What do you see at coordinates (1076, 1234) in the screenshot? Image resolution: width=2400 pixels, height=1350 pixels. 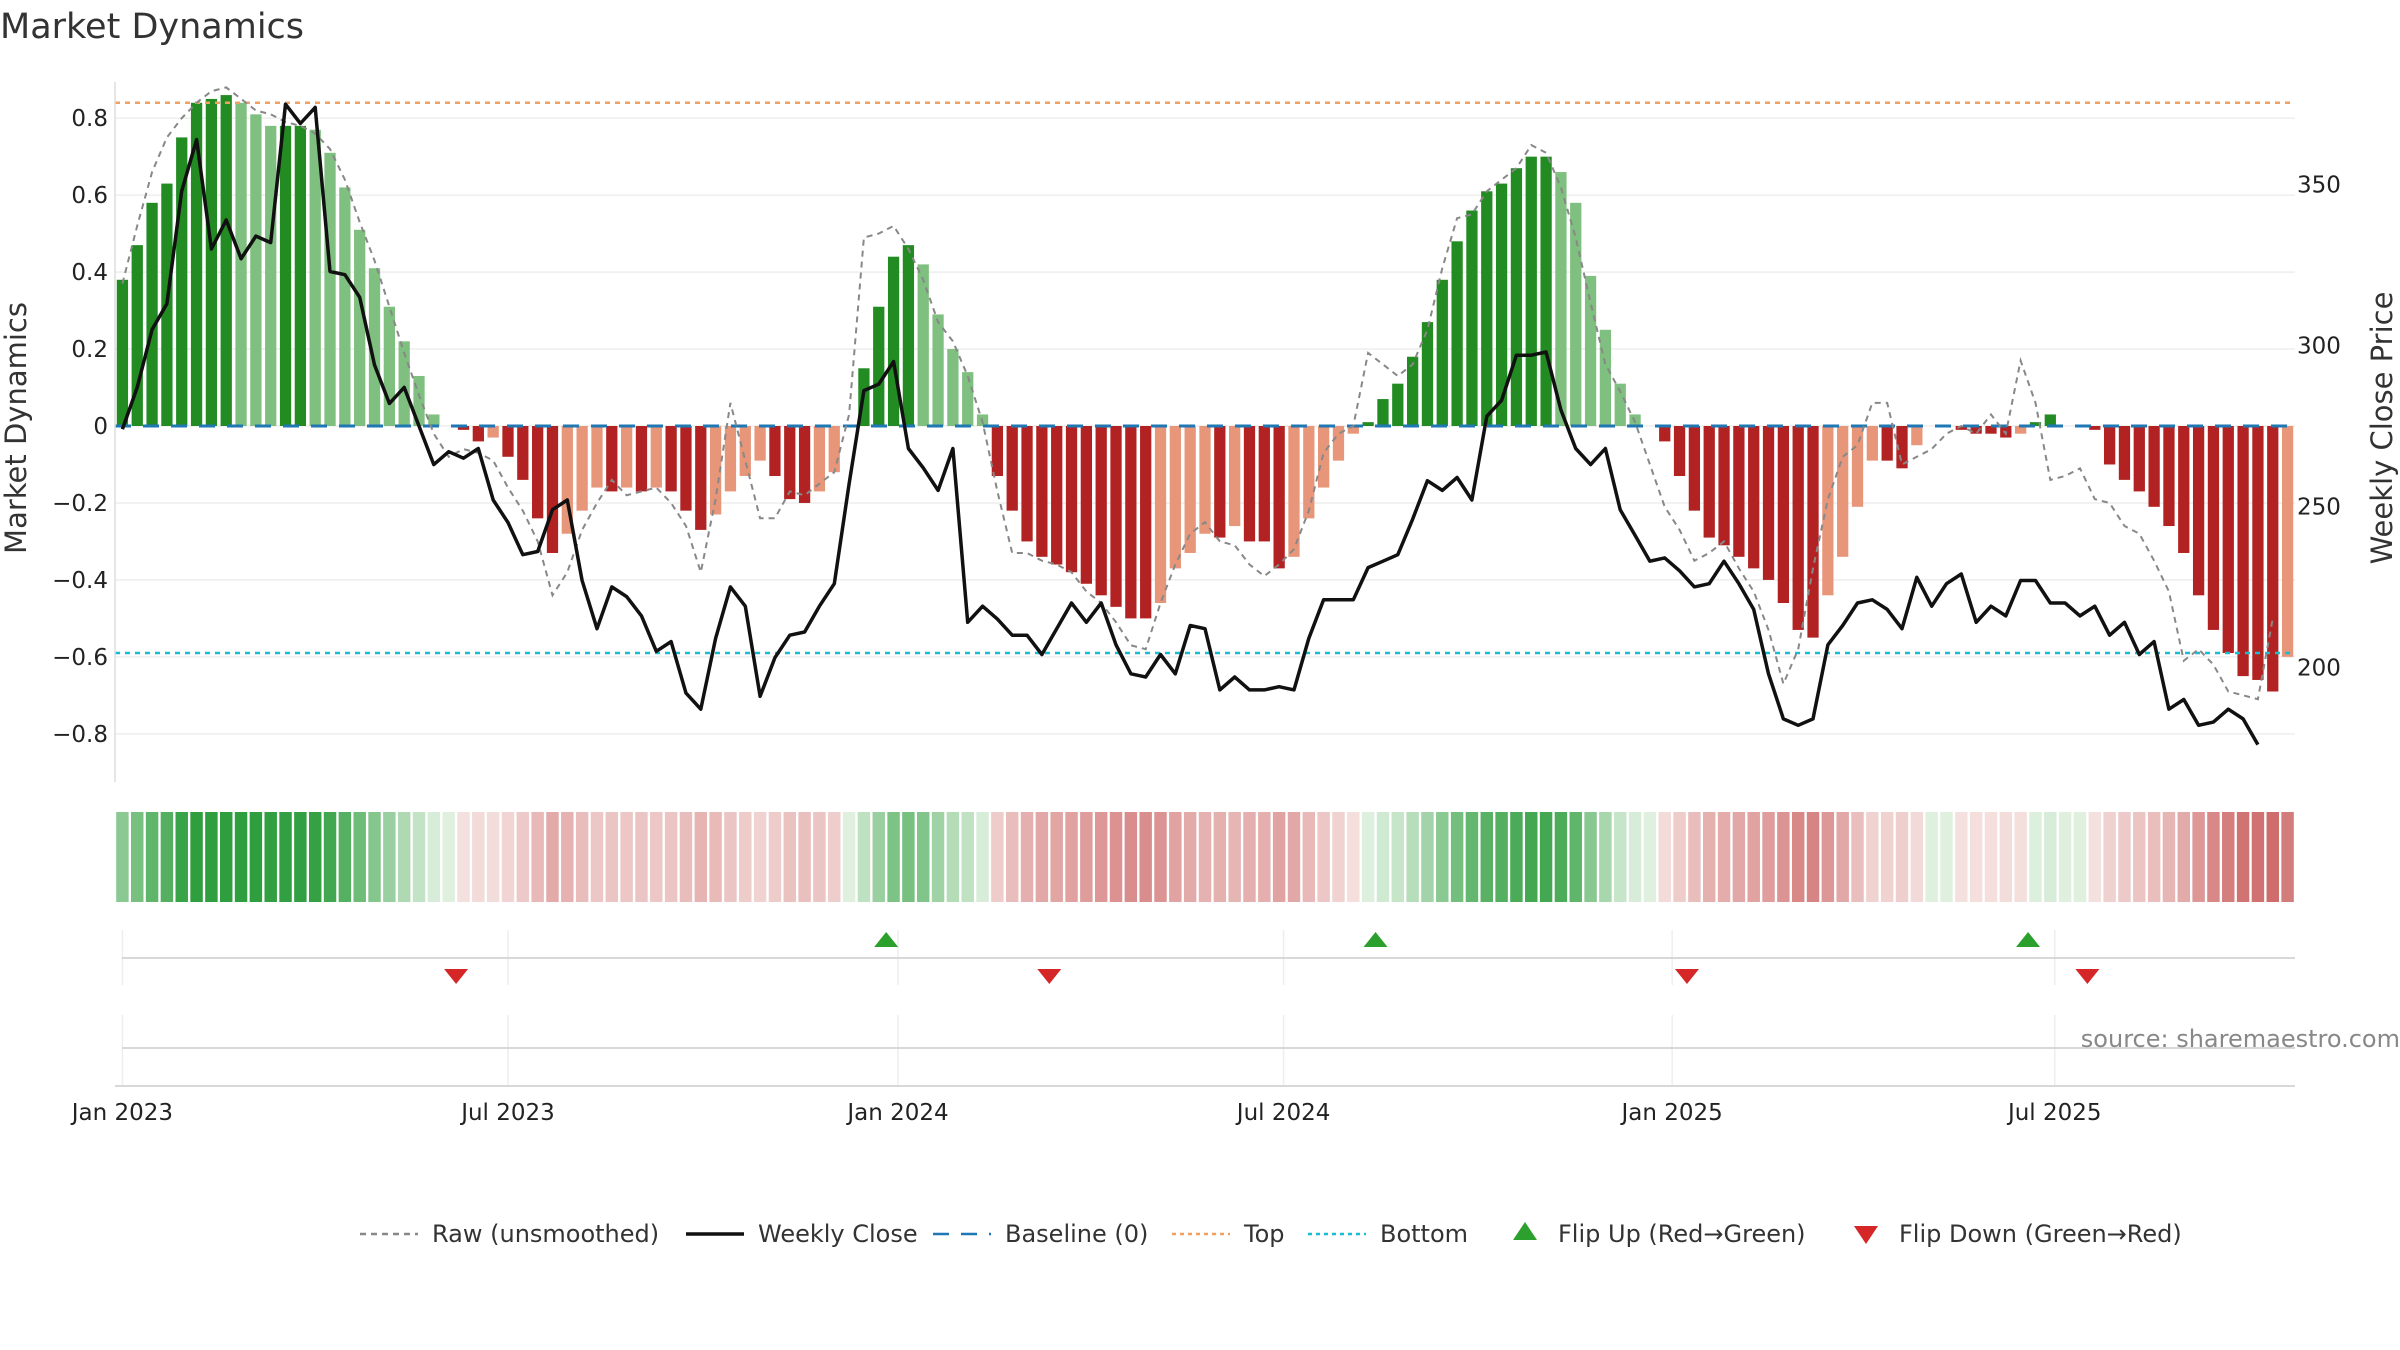 I see `legend-label: Baseline (0)` at bounding box center [1076, 1234].